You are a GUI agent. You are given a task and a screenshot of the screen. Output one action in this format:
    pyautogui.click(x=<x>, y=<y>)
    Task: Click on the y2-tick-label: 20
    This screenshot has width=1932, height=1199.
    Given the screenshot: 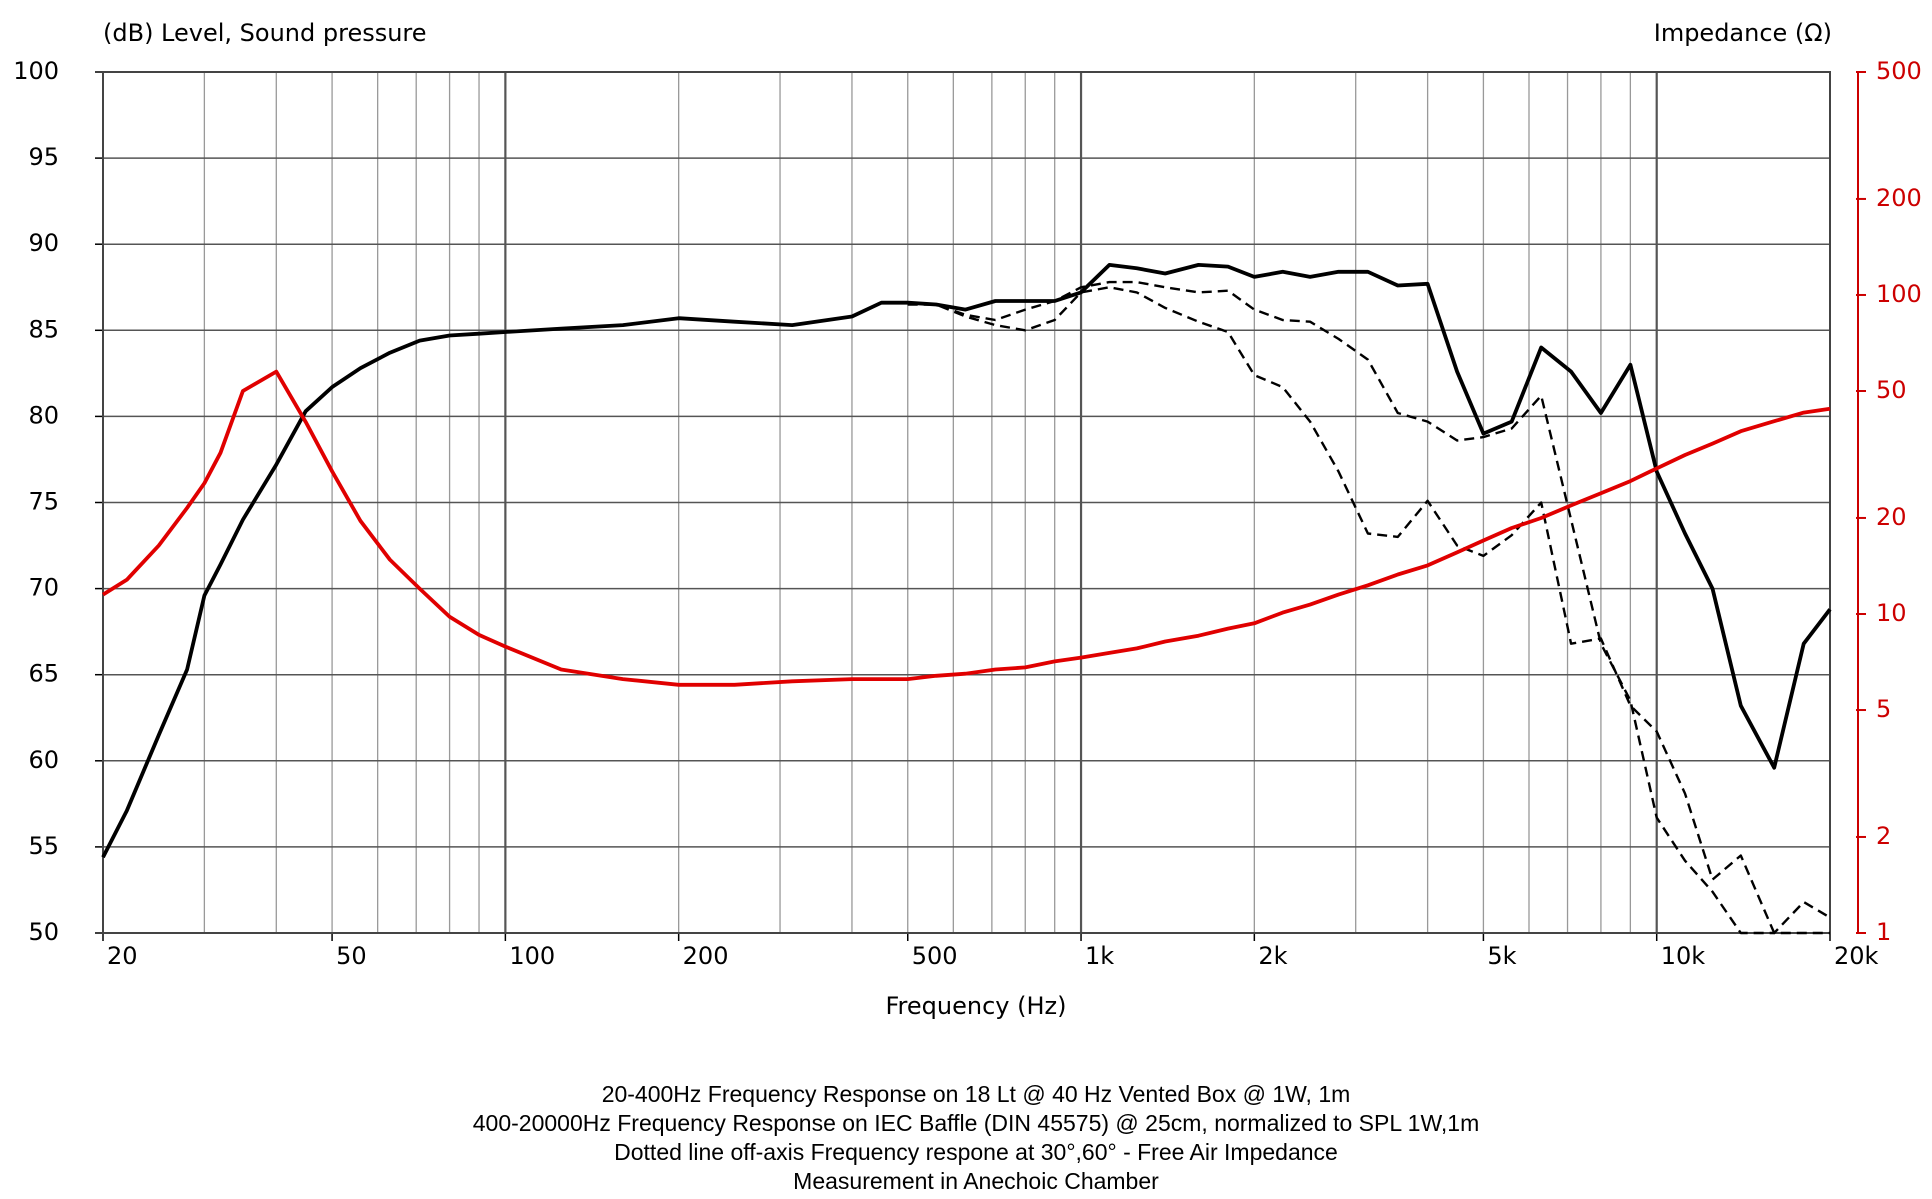 What is the action you would take?
    pyautogui.click(x=1891, y=517)
    